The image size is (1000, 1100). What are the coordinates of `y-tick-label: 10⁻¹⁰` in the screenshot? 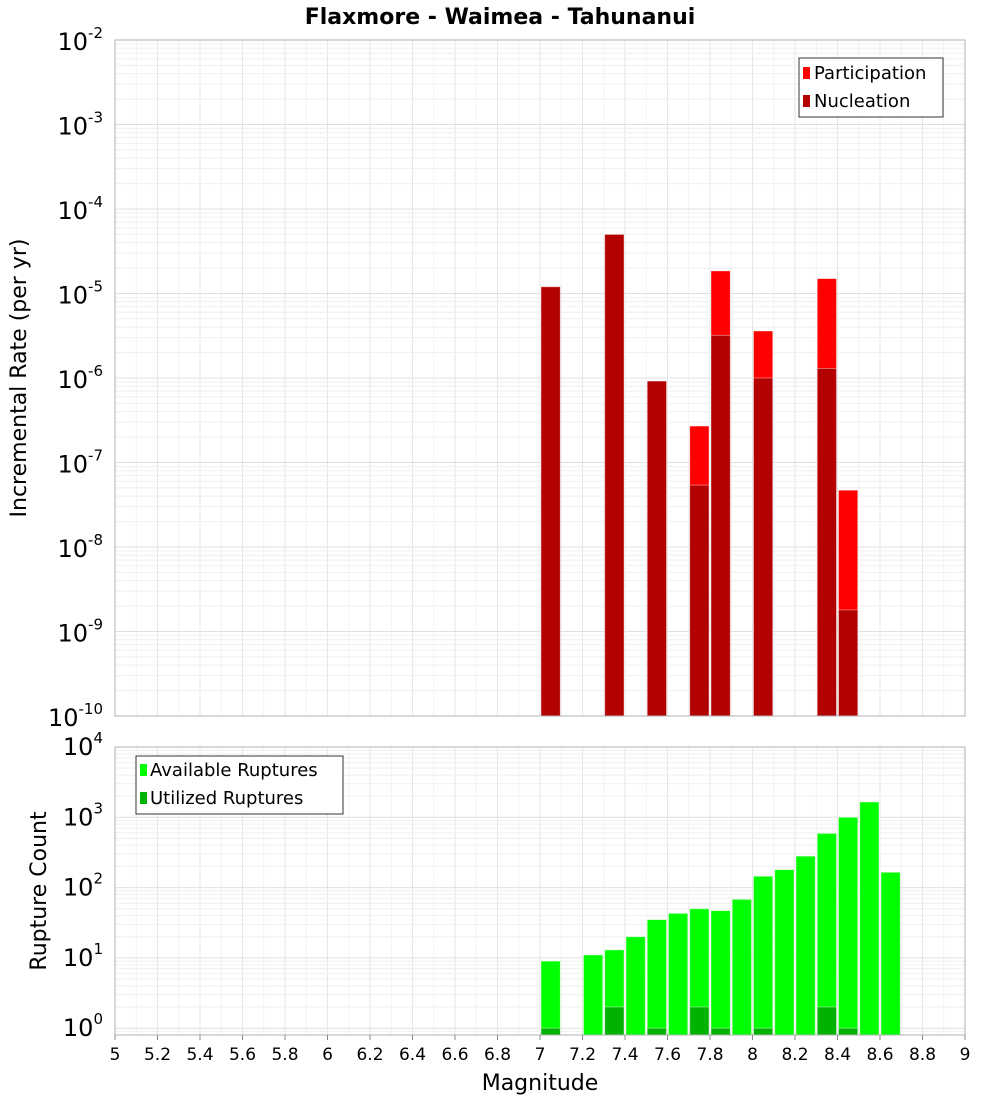 It's located at (75, 716).